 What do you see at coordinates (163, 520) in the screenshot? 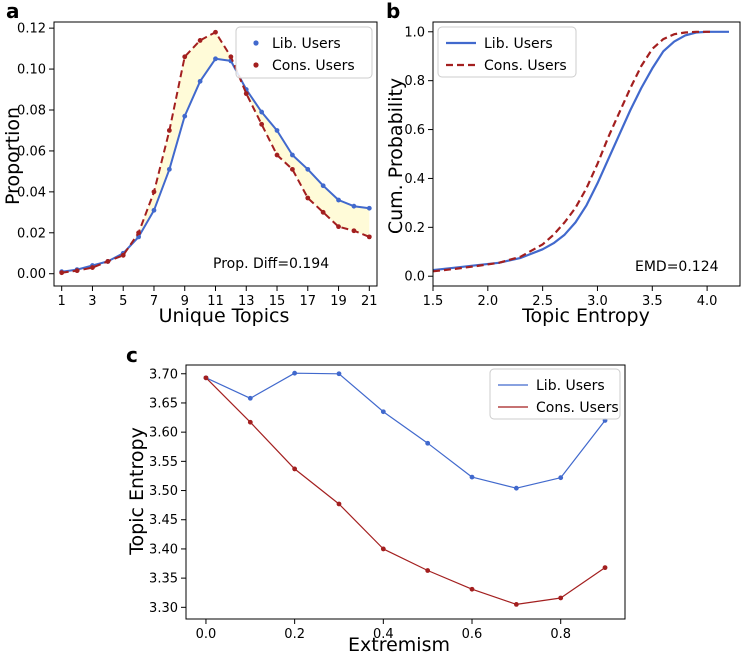
I see `y-tick-label: 3.45` at bounding box center [163, 520].